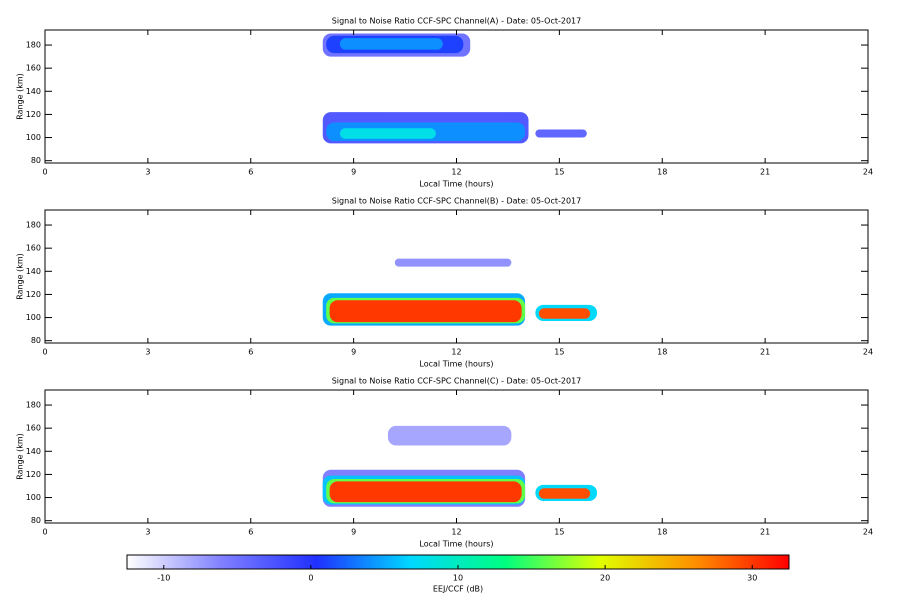 Image resolution: width=900 pixels, height=600 pixels. What do you see at coordinates (752, 578) in the screenshot?
I see `colorbar-tick-label: 30` at bounding box center [752, 578].